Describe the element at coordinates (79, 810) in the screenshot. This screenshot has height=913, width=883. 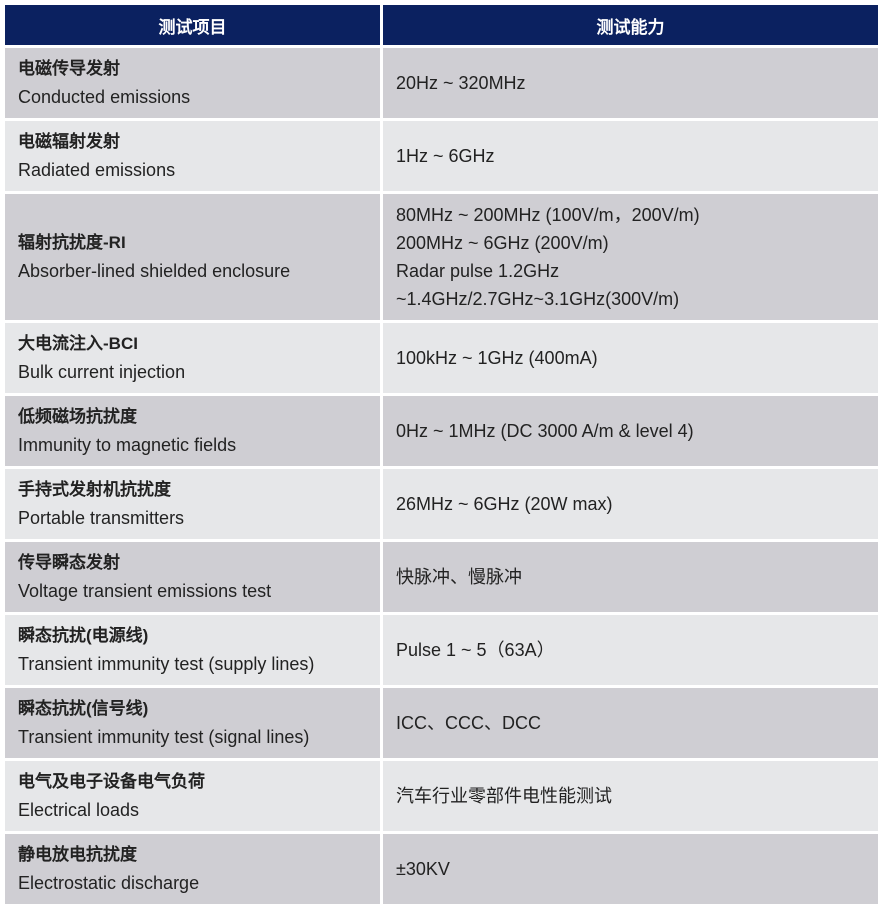
I see `test-item-en: Electrical loads` at that location.